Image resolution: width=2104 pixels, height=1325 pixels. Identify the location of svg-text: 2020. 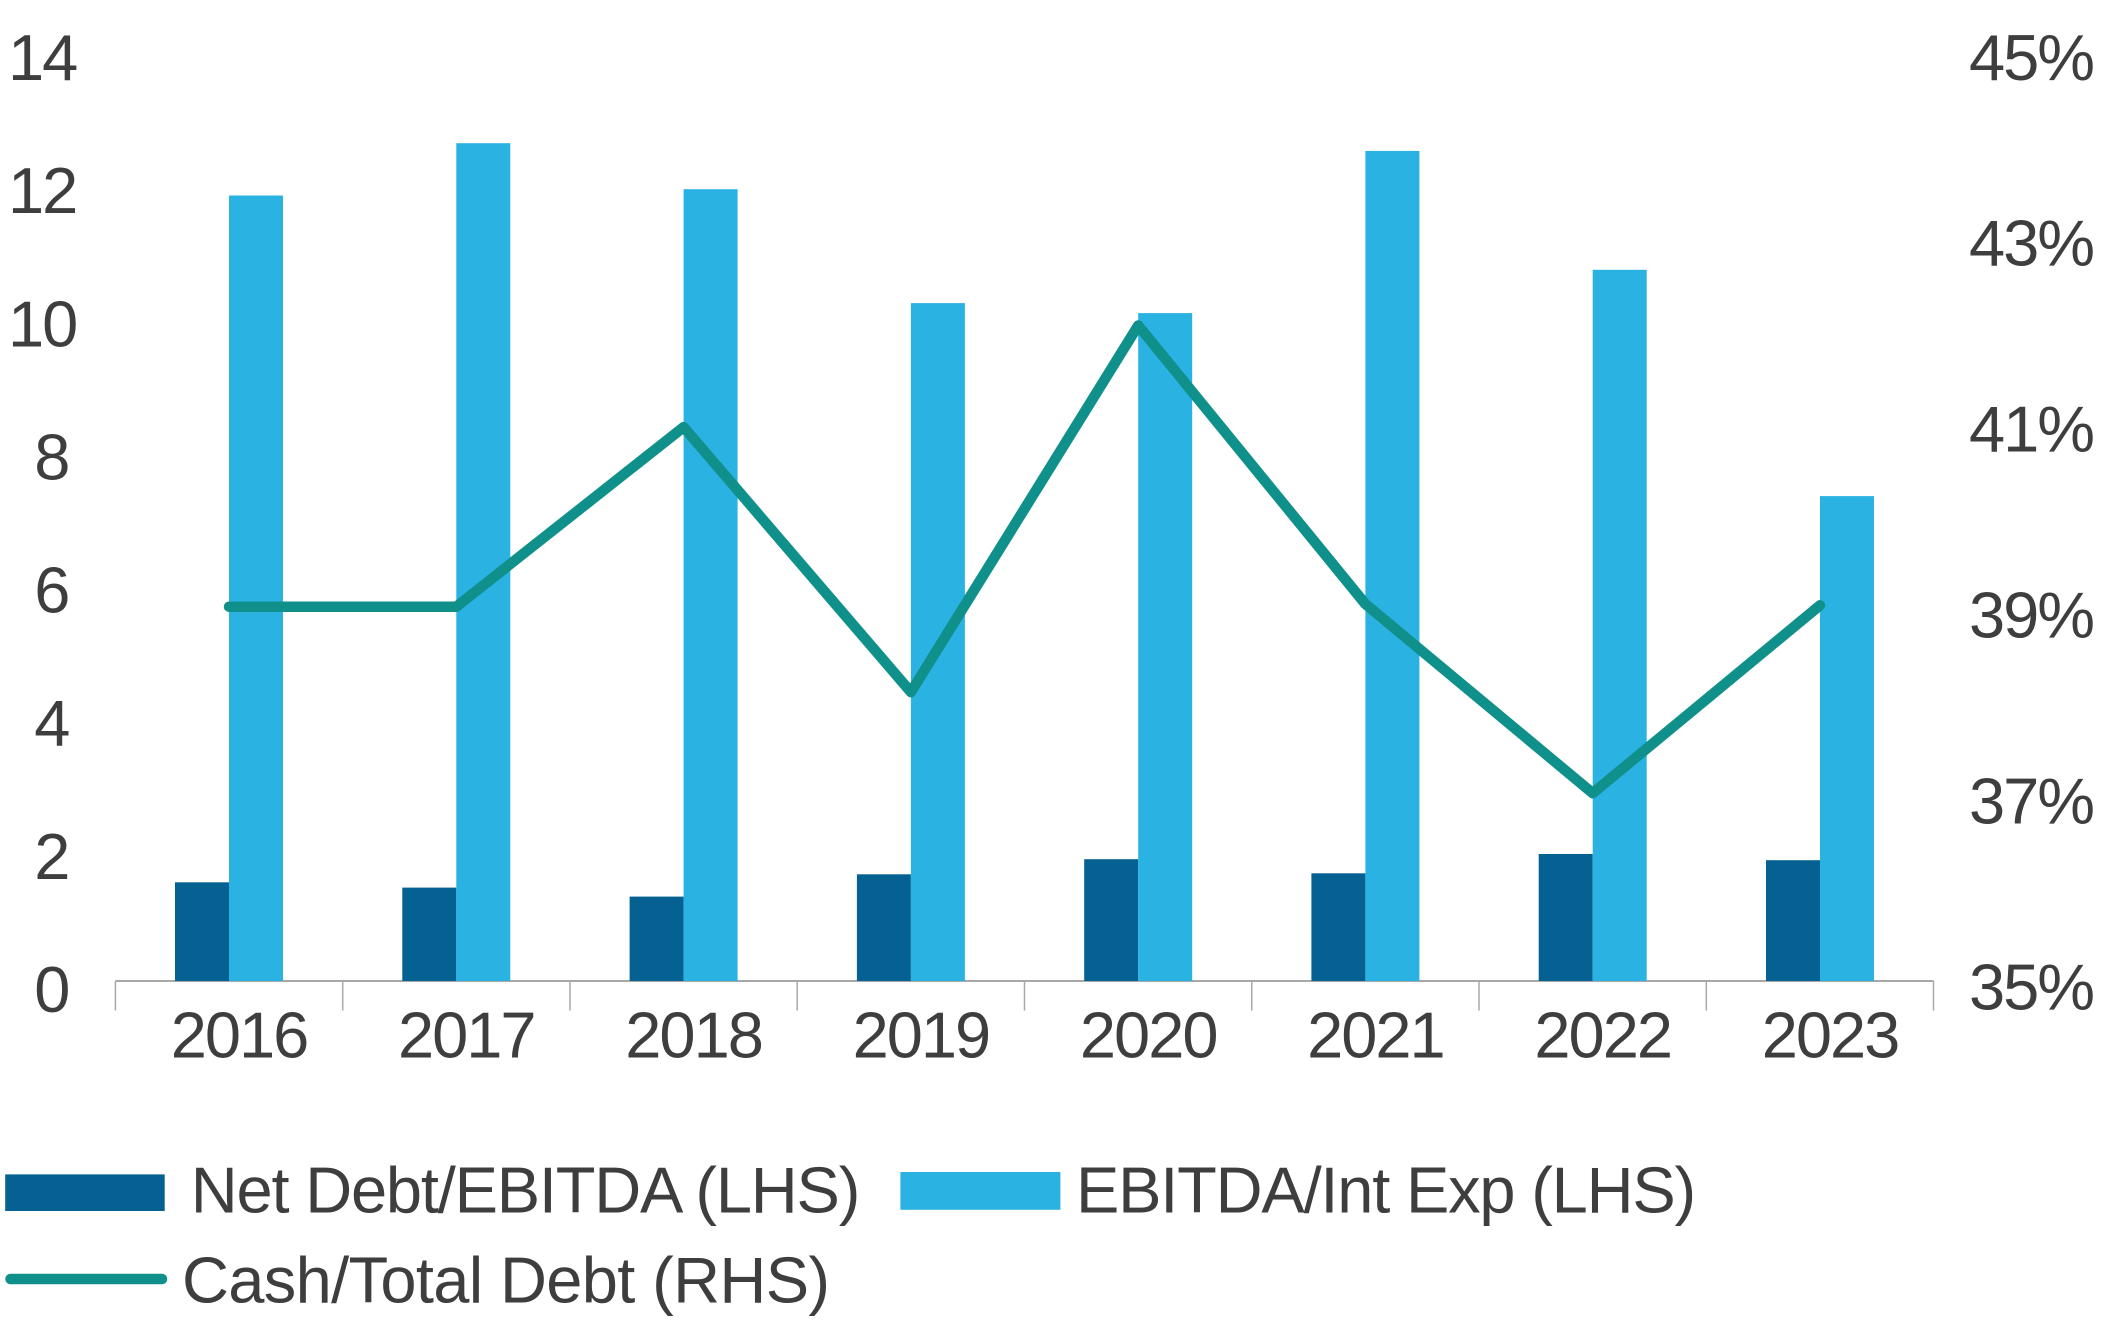
(1148, 1035).